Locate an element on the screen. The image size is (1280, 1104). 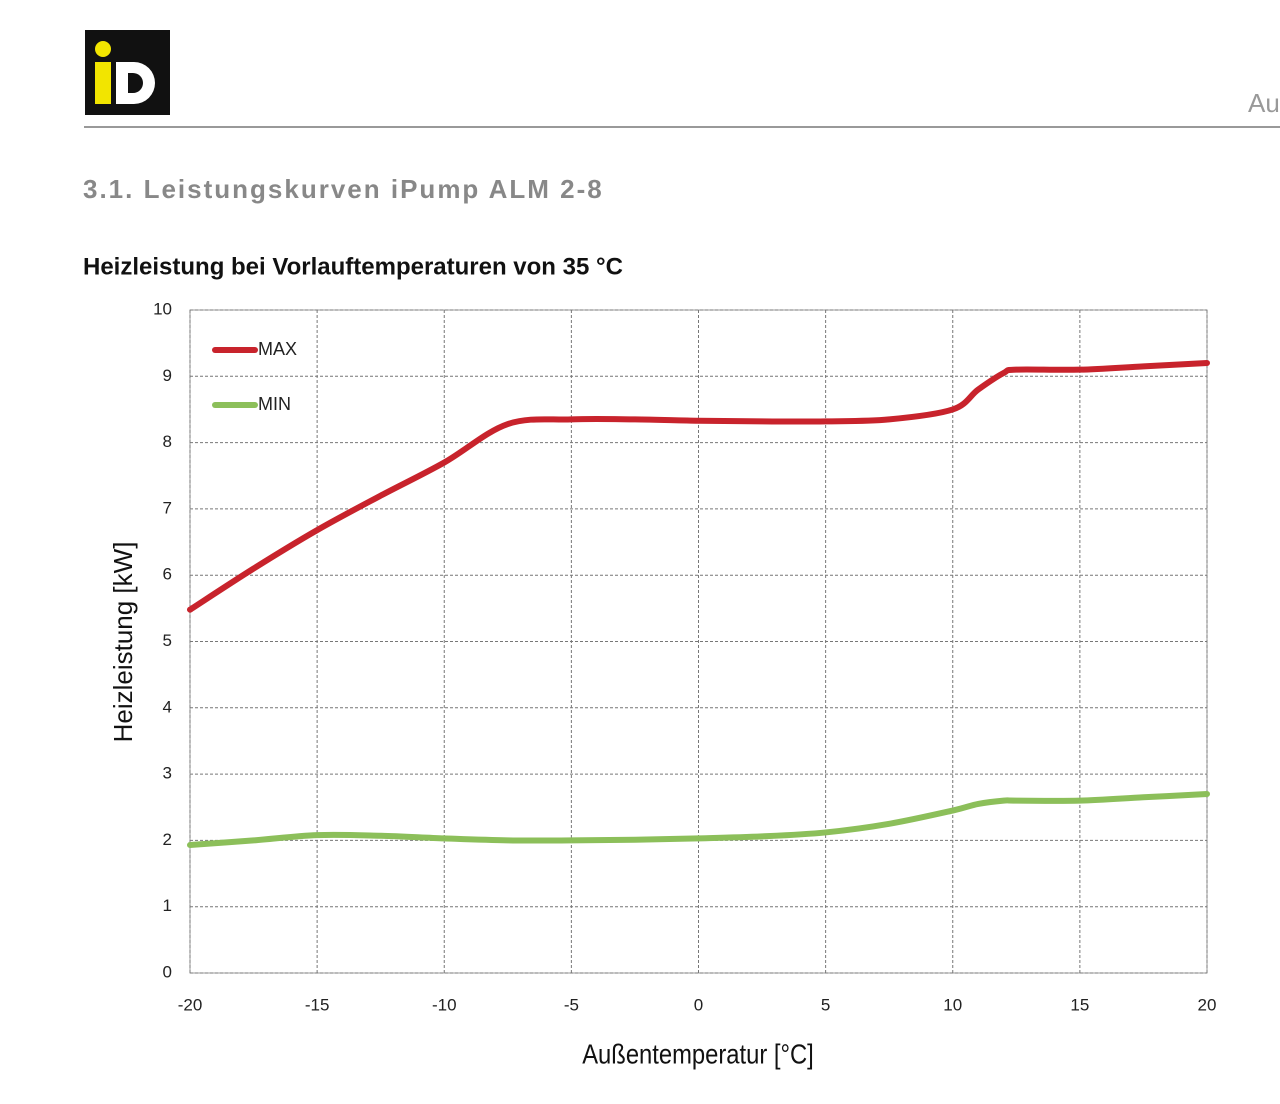
y-tick-label: 1 is located at coordinates (167, 905).